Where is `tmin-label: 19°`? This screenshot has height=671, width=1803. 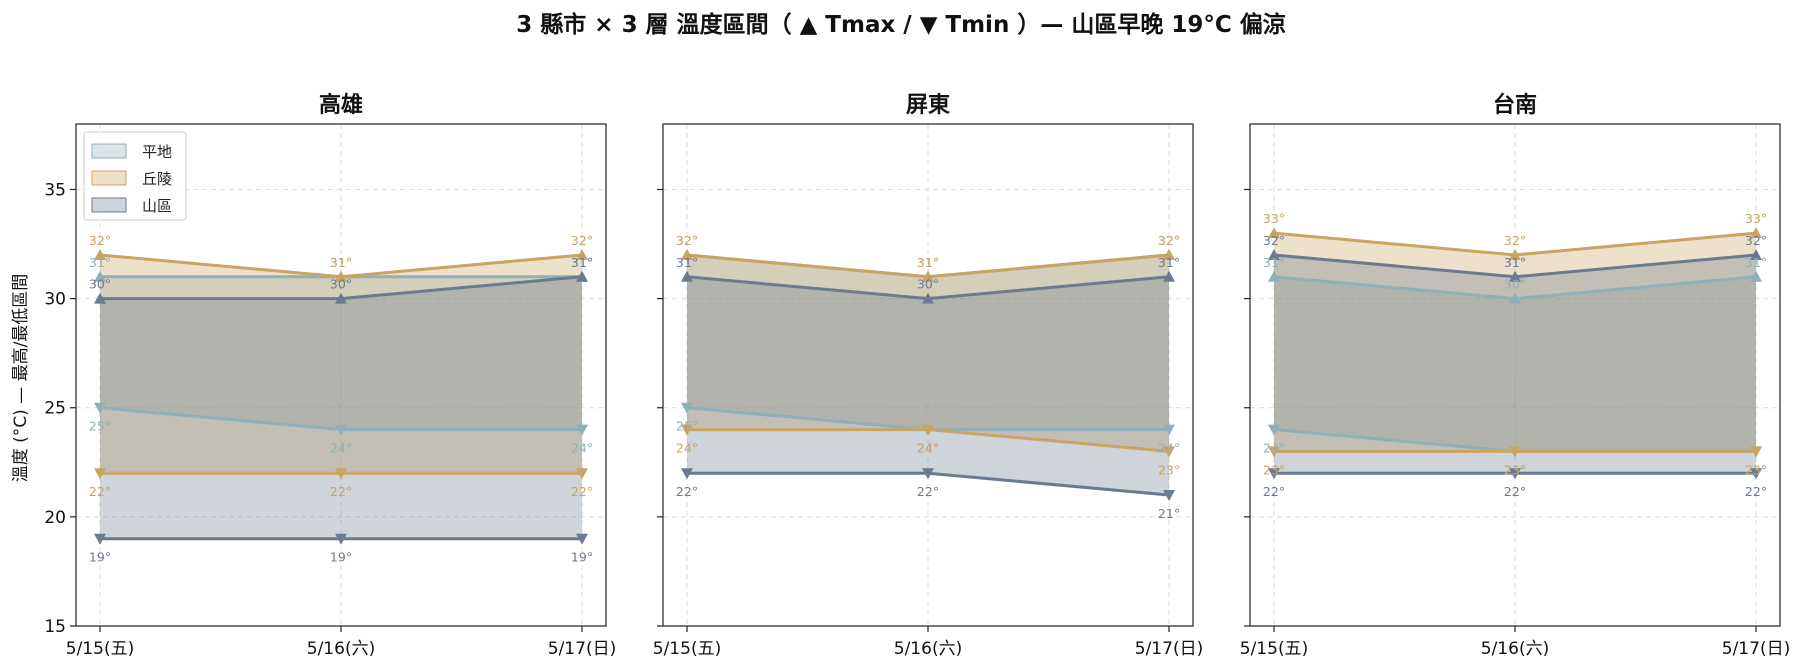
tmin-label: 19° is located at coordinates (582, 557).